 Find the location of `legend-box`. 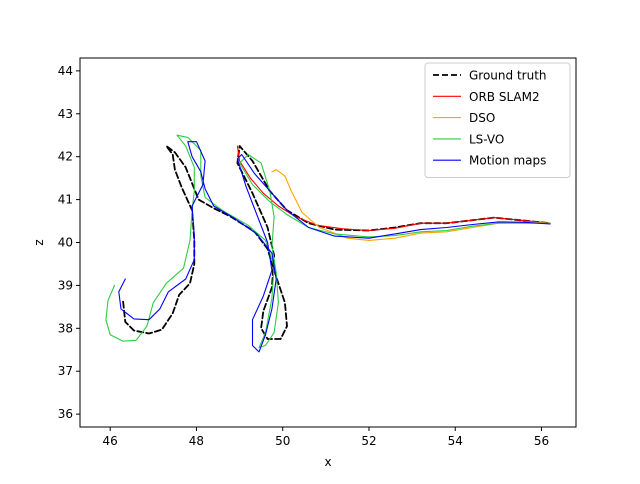

legend-box is located at coordinates (497, 120).